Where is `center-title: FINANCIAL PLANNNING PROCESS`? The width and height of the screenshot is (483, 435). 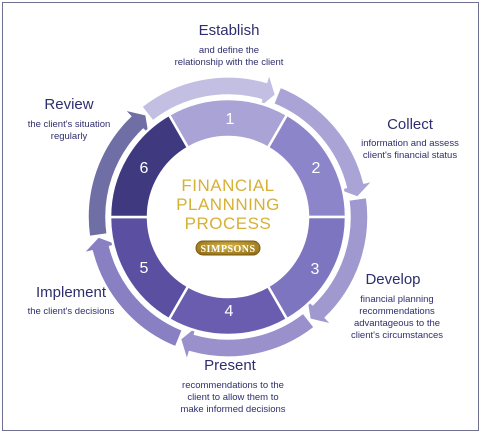
center-title: FINANCIAL PLANNNING PROCESS is located at coordinates (228, 204).